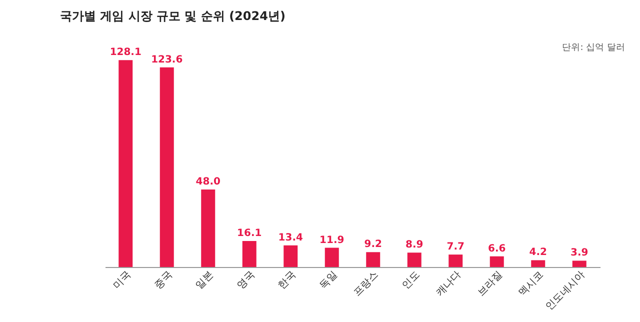 The width and height of the screenshot is (640, 322). Describe the element at coordinates (415, 245) in the screenshot. I see `data-label: 8.9` at that location.